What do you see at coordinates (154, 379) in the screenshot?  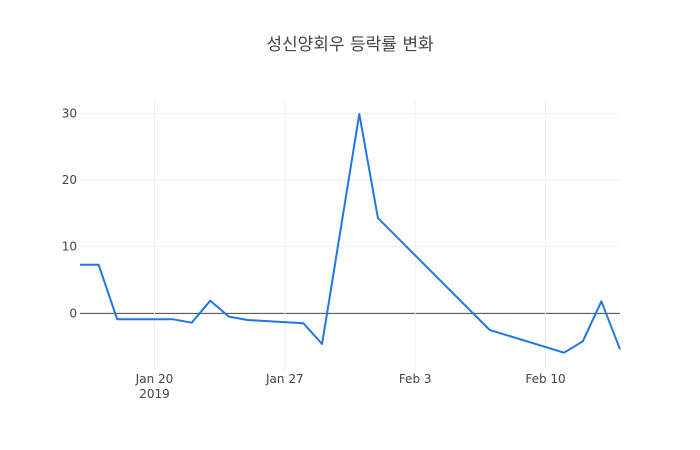 I see `x-tick-label: Jan 20` at bounding box center [154, 379].